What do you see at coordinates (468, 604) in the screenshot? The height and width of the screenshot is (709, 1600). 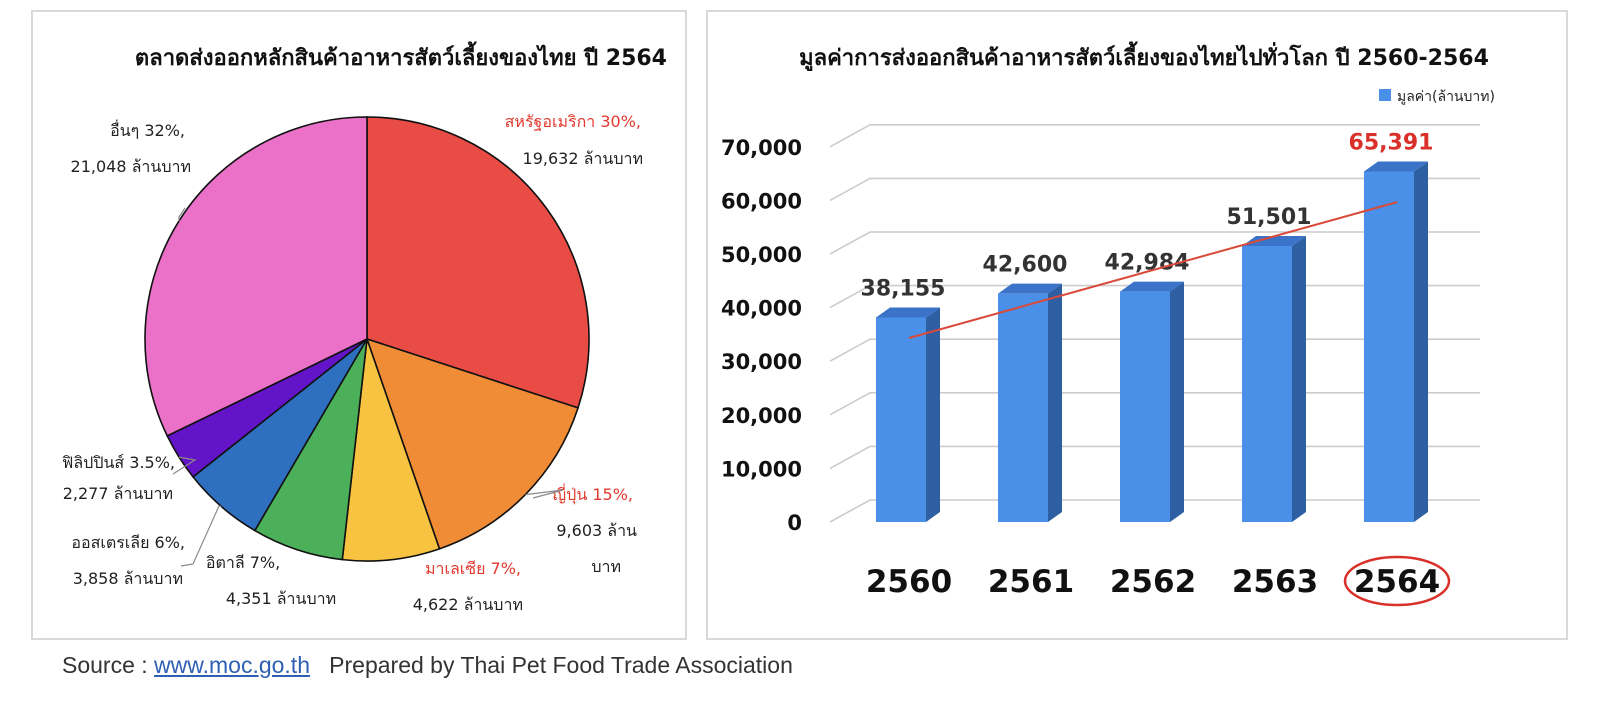 I see `pie-slice-value-label: 4,622 ล้านบาท` at bounding box center [468, 604].